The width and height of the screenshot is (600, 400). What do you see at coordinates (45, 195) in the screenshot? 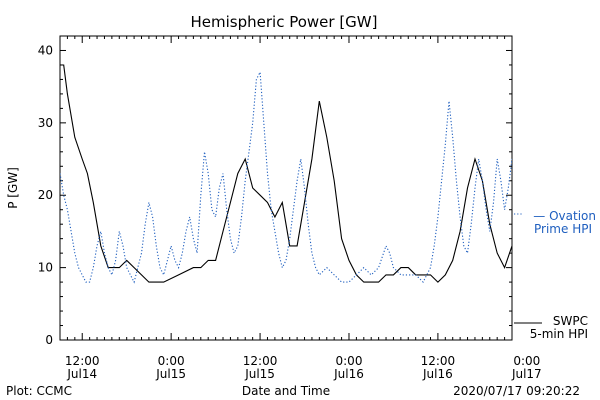
I see `y-tick-label: 20` at bounding box center [45, 195].